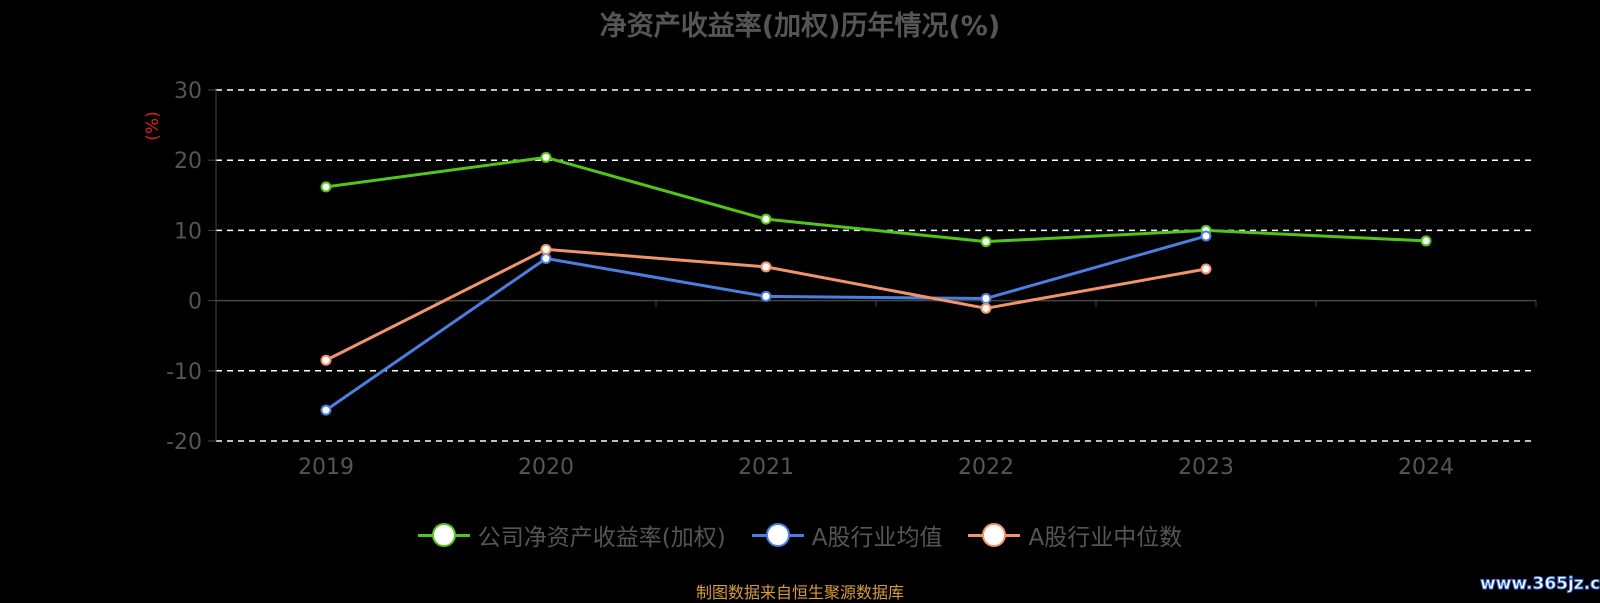 The image size is (1600, 603). Describe the element at coordinates (546, 467) in the screenshot. I see `x-tick-label: 2020` at that location.